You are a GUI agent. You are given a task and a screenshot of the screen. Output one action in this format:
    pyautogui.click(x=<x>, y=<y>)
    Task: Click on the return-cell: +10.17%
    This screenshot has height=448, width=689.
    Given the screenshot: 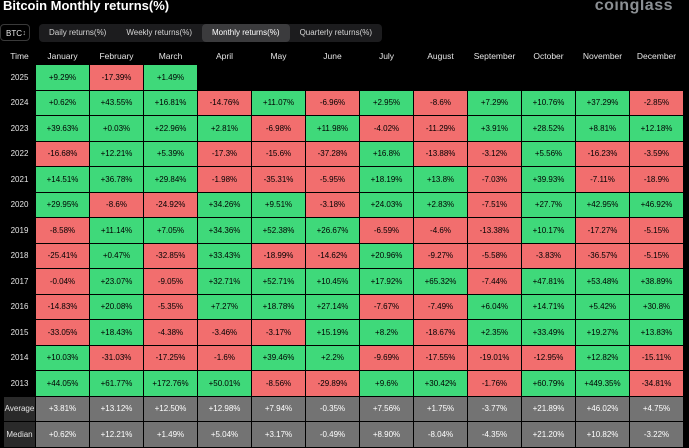 What is the action you would take?
    pyautogui.click(x=548, y=230)
    